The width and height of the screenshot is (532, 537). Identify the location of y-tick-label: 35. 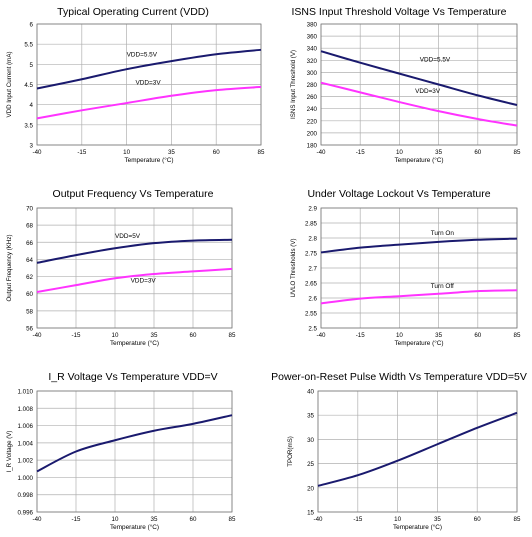
(310, 416).